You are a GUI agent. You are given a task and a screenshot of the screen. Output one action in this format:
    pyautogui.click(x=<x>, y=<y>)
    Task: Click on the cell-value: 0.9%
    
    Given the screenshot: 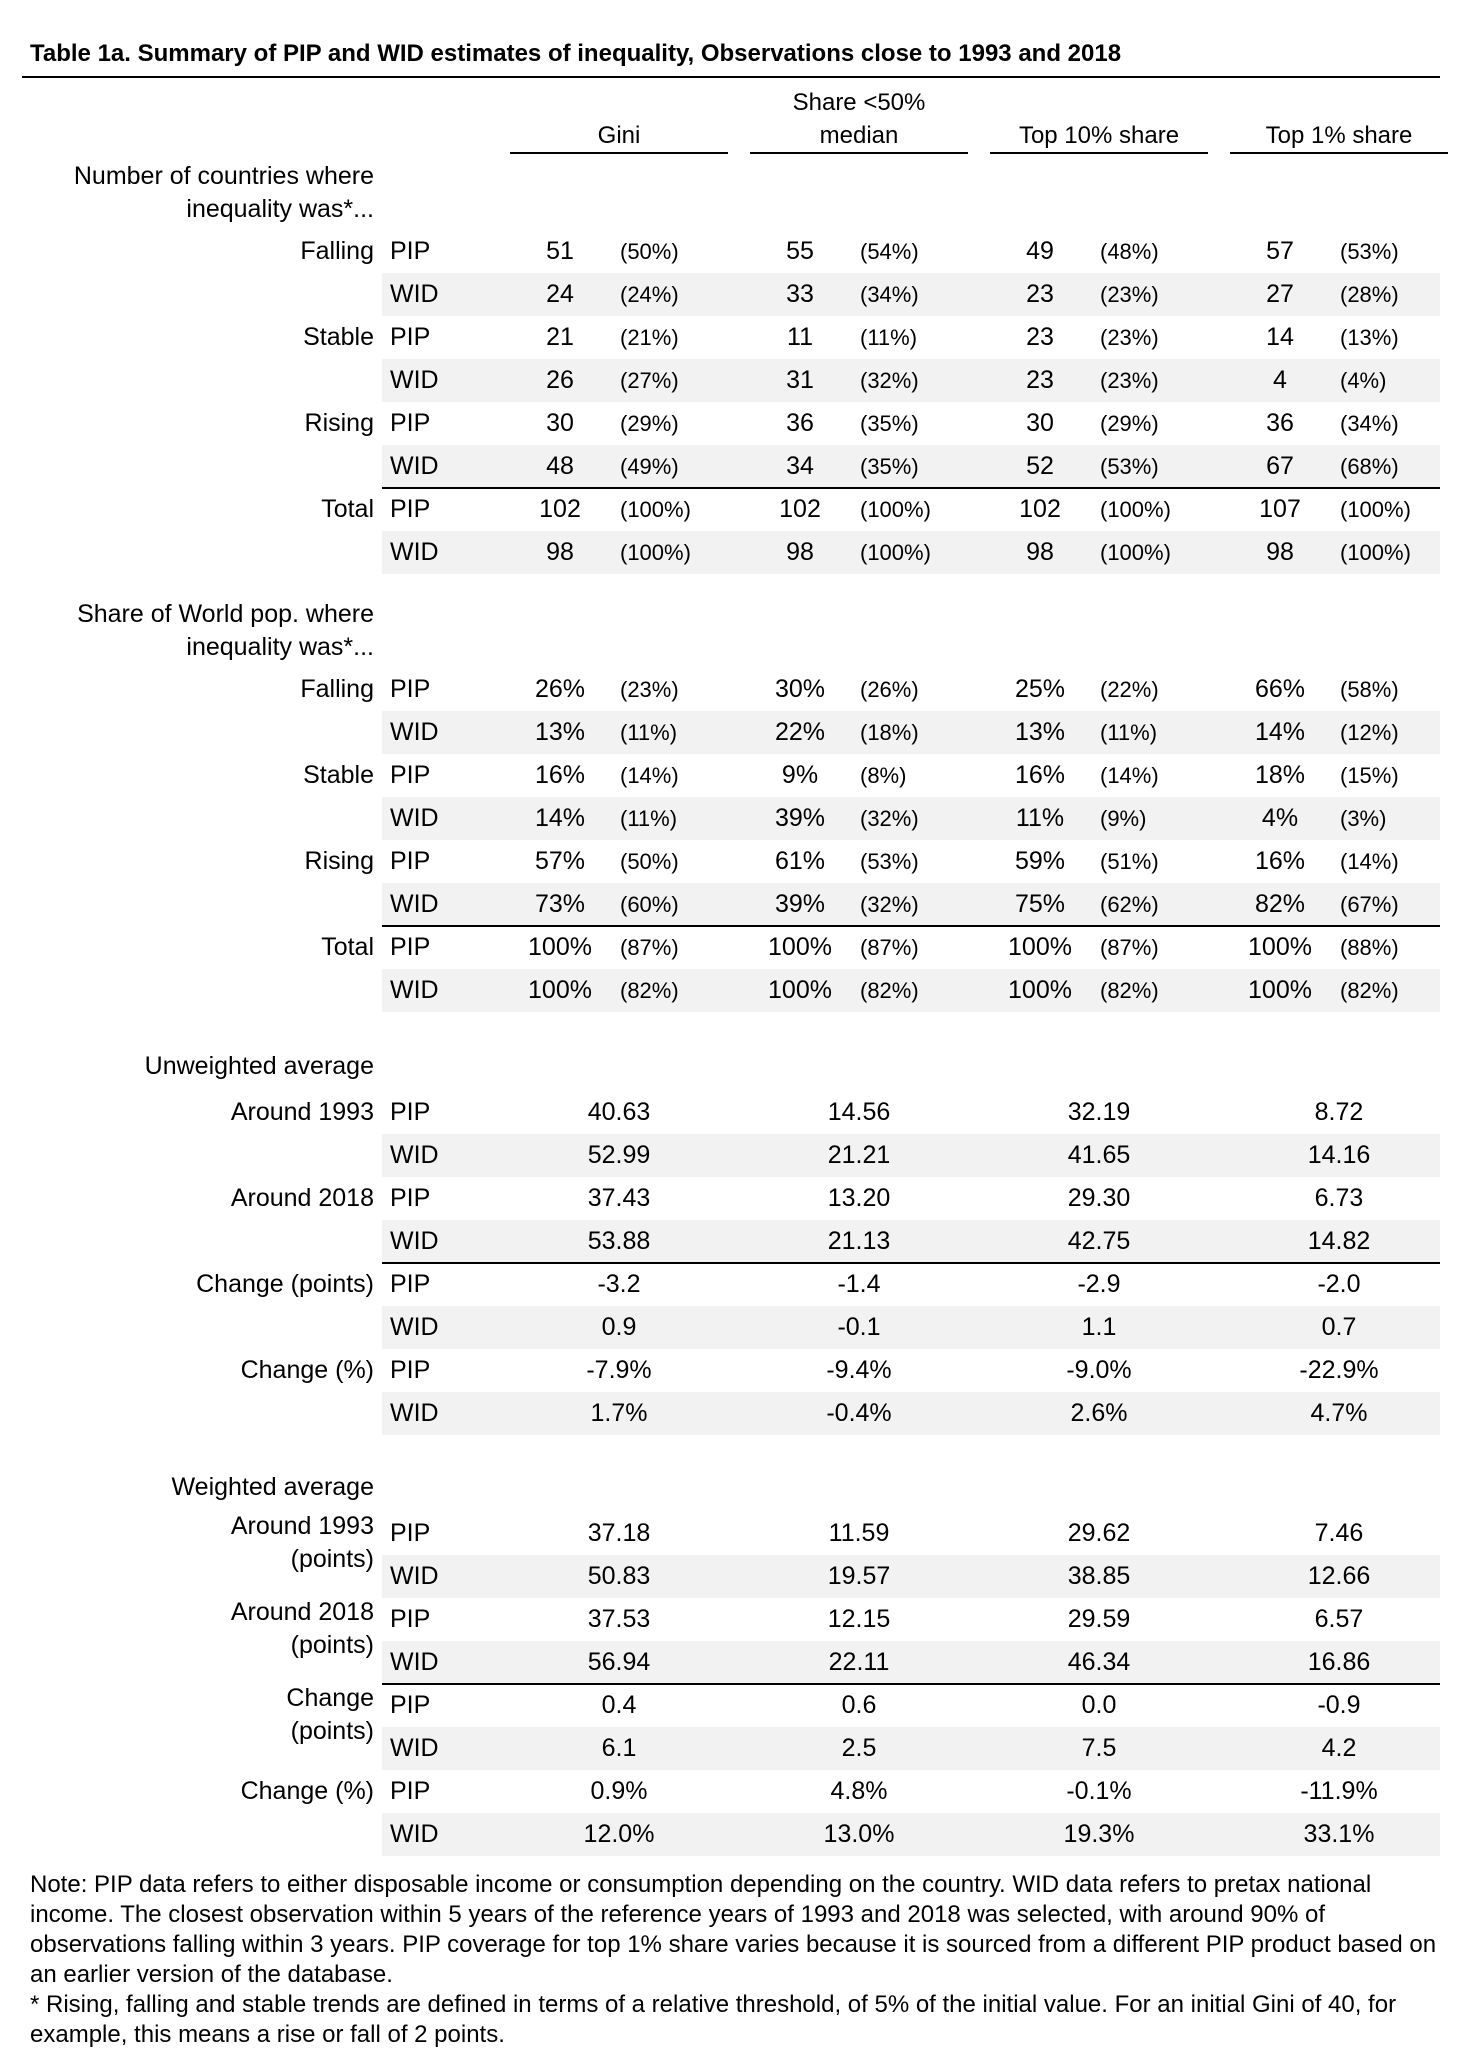 What is the action you would take?
    pyautogui.click(x=619, y=1791)
    